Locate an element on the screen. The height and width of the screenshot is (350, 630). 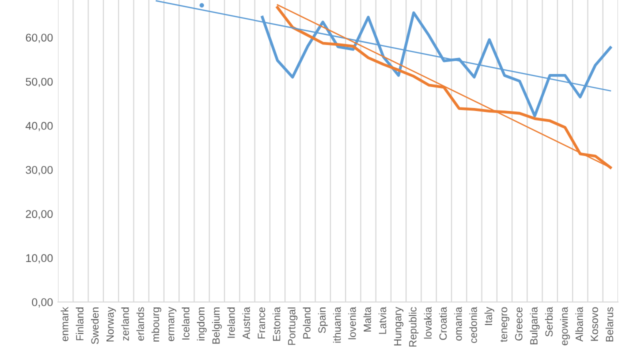
x-tick-label: enmark is located at coordinates (64, 324).